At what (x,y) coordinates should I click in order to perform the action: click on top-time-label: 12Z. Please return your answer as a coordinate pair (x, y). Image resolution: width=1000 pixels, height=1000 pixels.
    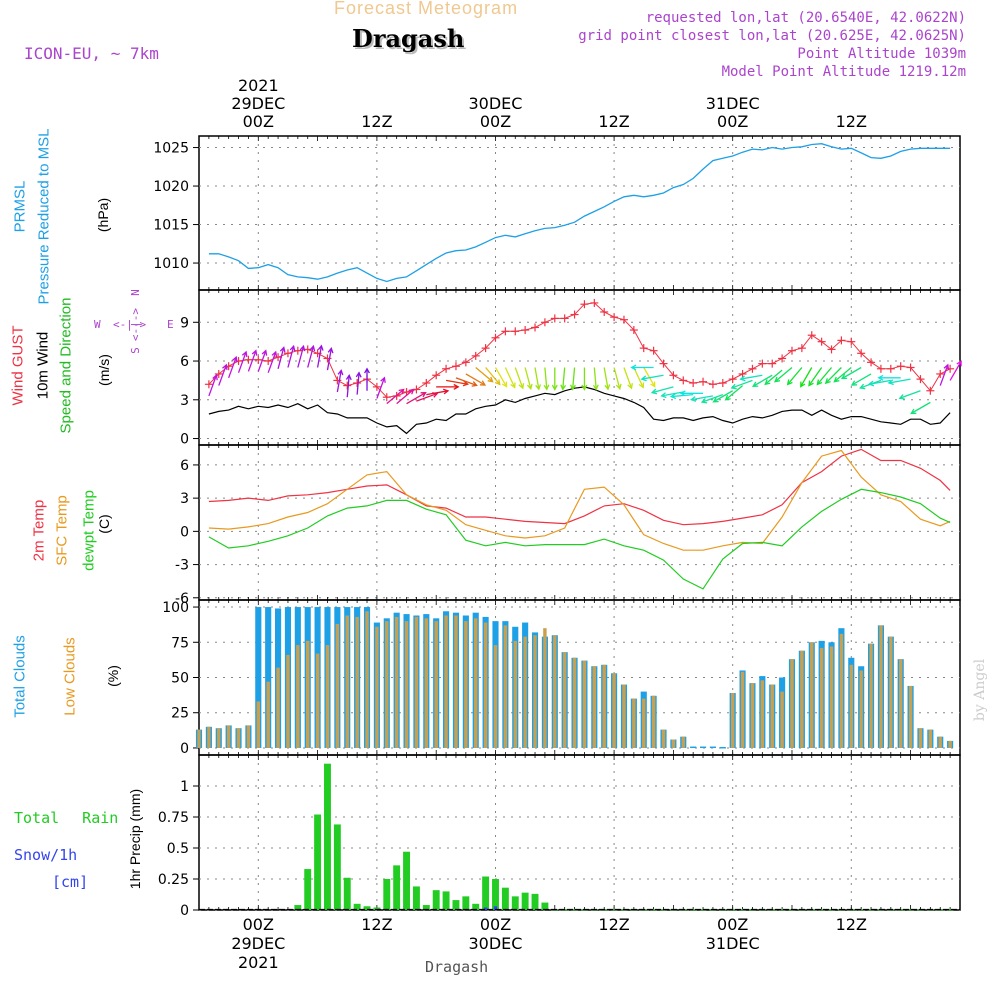
    Looking at the image, I should click on (851, 121).